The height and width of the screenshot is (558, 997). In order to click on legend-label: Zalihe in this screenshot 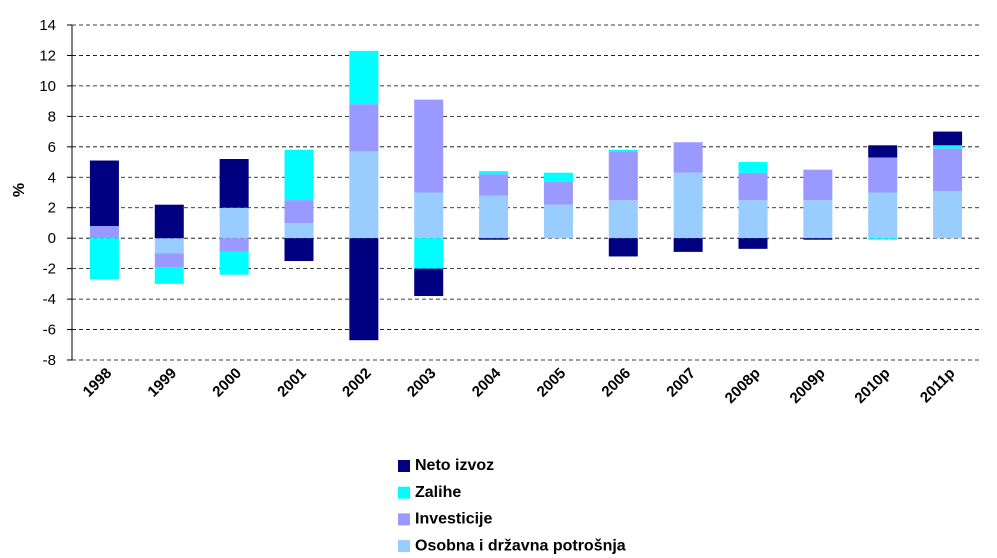, I will do `click(438, 492)`.